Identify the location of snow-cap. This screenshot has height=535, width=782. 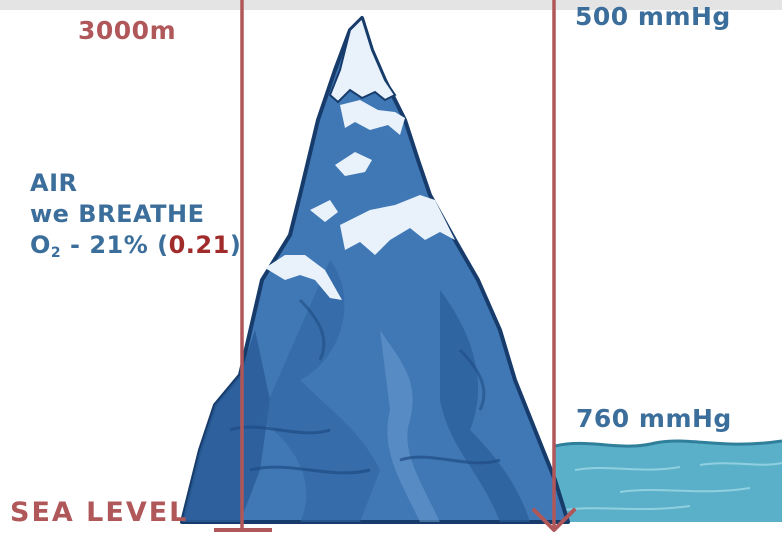
(360, 158).